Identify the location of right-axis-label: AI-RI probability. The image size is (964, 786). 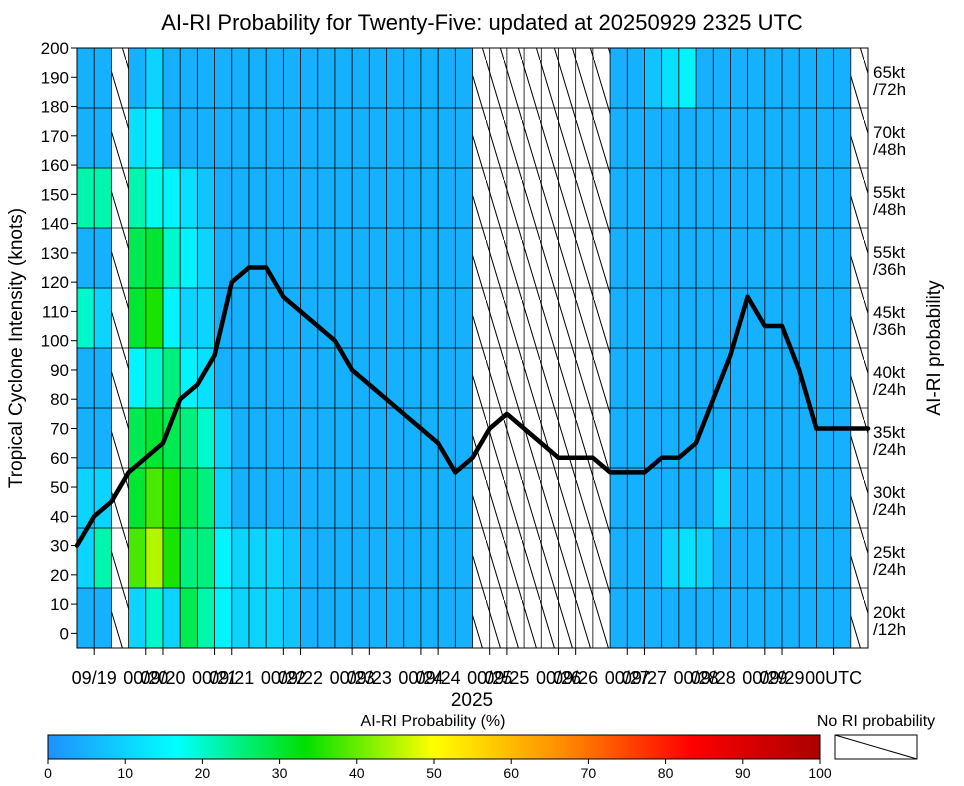
(934, 348).